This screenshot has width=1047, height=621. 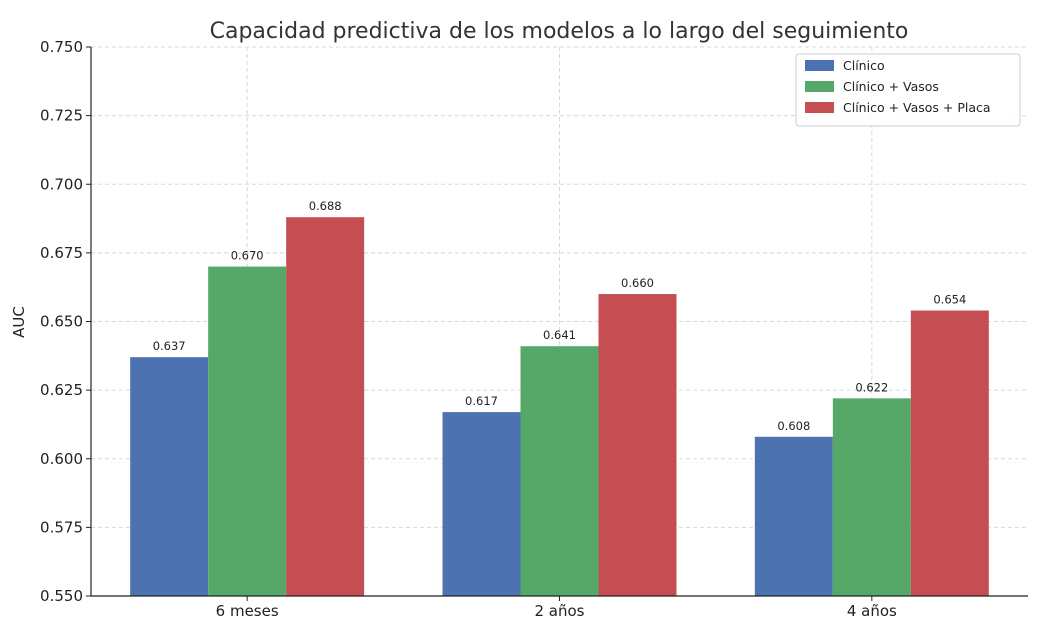 What do you see at coordinates (61, 253) in the screenshot?
I see `y-tick-label: 0.675` at bounding box center [61, 253].